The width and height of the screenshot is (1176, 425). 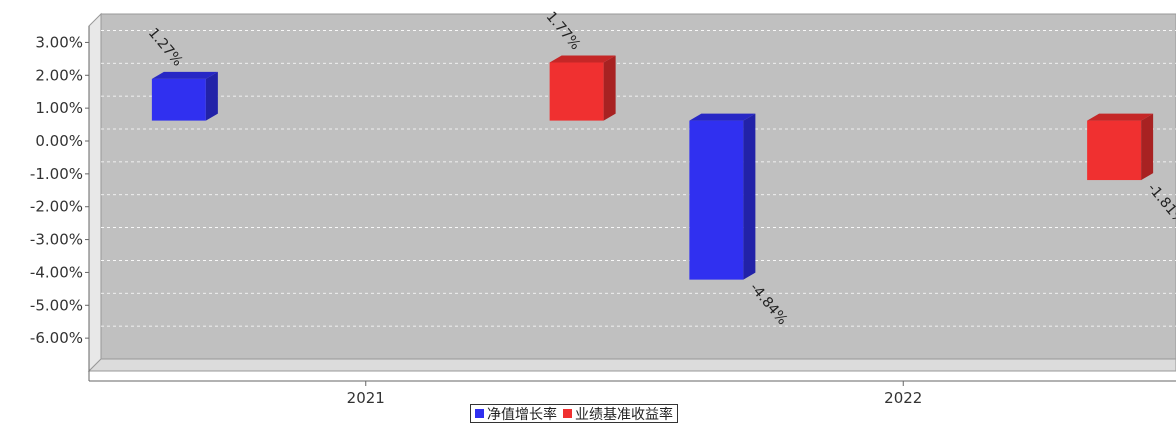 I want to click on y-tick-label: -1.00%, so click(x=56, y=174).